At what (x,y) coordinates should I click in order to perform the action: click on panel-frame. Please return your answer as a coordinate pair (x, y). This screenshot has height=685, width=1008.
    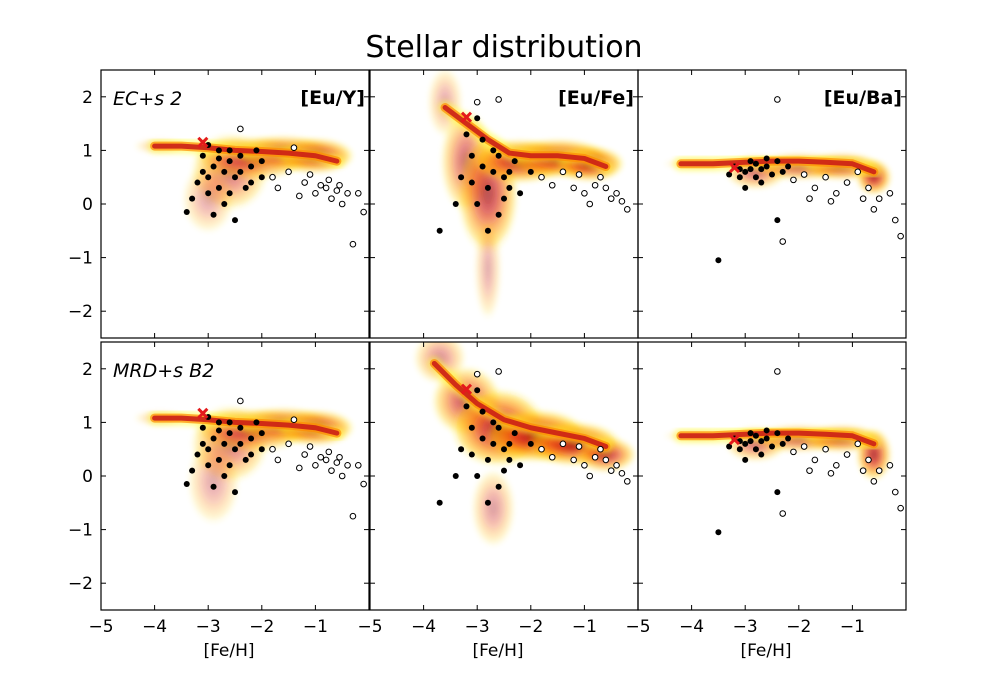
    Looking at the image, I should click on (772, 204).